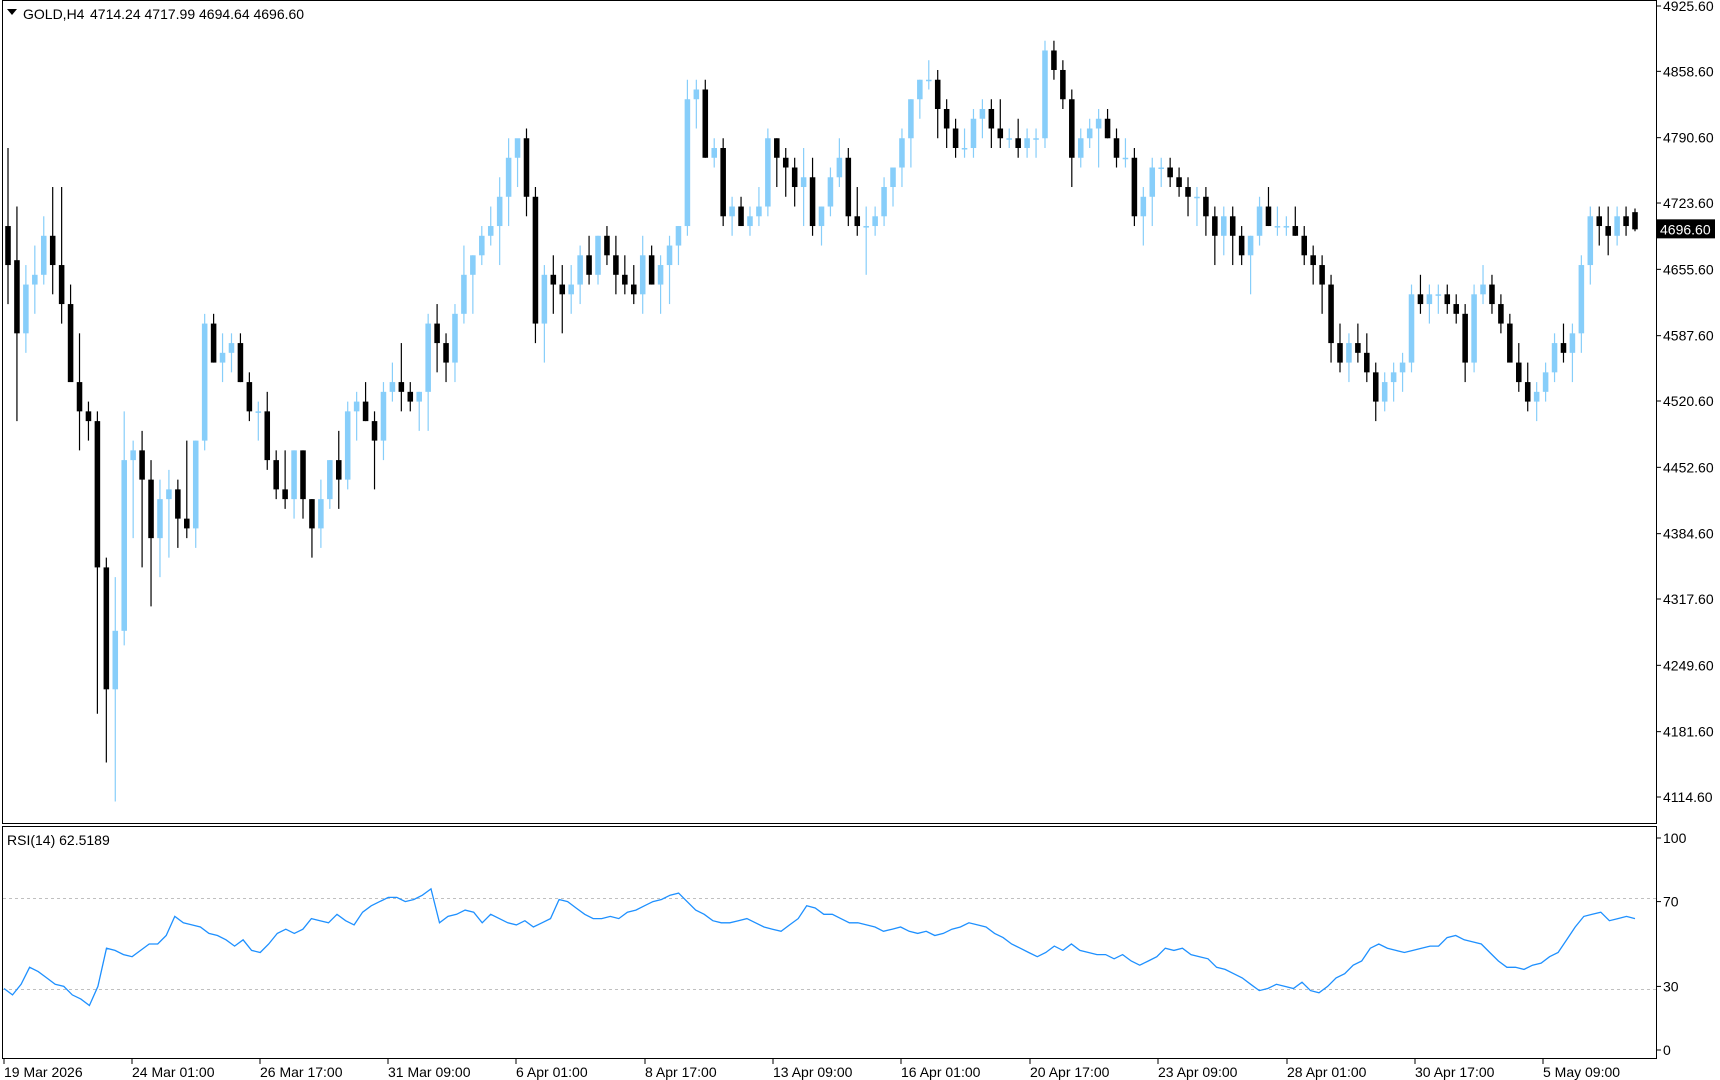 The image size is (1720, 1080). Describe the element at coordinates (1688, 599) in the screenshot. I see `price-tick-label: 4317.60` at that location.